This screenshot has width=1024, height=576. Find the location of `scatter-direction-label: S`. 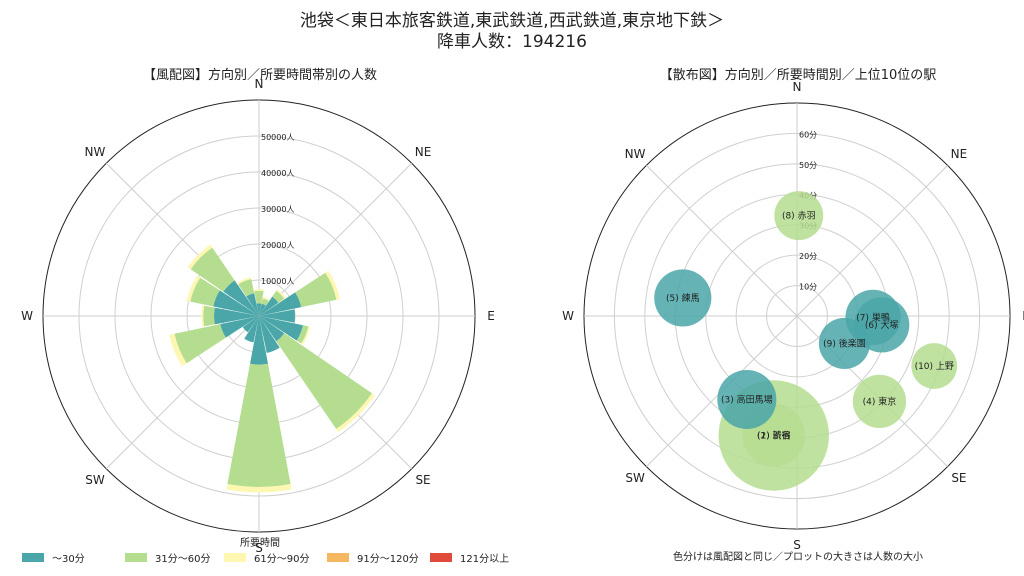

scatter-direction-label: S is located at coordinates (797, 545).